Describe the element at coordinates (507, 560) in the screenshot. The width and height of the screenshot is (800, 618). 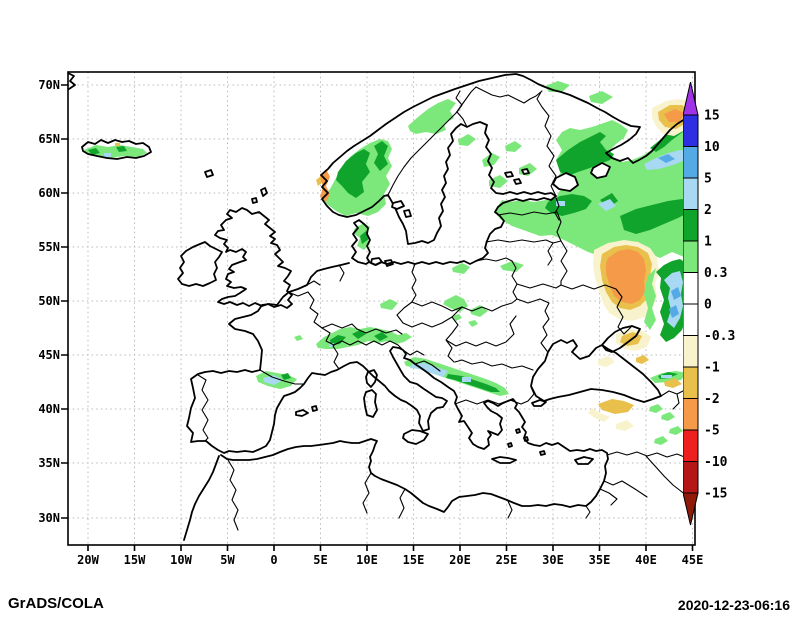
I see `lon-label: 25E` at that location.